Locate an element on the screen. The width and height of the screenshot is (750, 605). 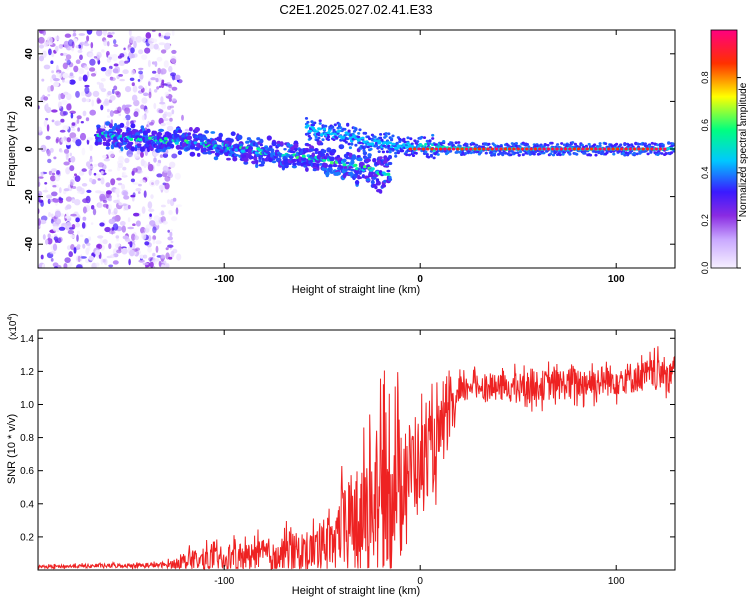
snr-x-axis-label: Height of straight line (km) is located at coordinates (356, 591).